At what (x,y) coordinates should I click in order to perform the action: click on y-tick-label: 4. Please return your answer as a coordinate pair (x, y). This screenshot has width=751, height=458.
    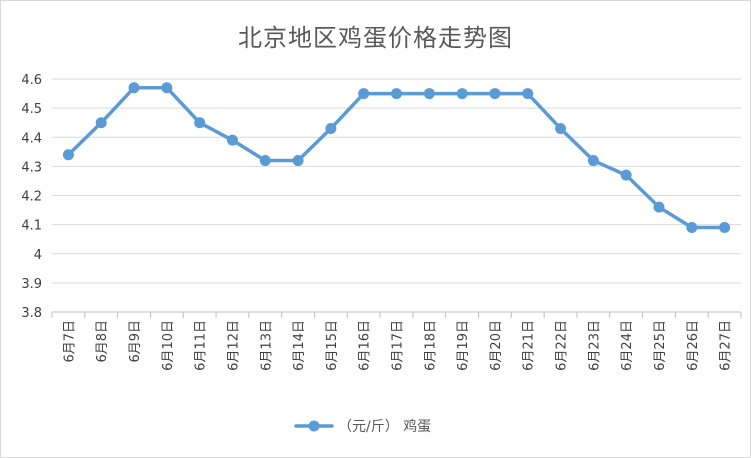
    Looking at the image, I should click on (38, 255).